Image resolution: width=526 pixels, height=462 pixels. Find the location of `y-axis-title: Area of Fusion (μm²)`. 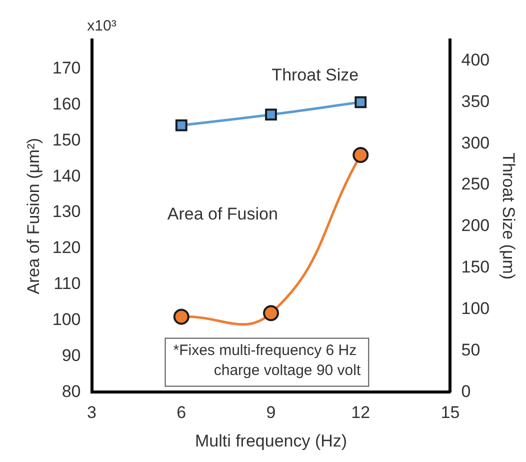

y-axis-title: Area of Fusion (μm²) is located at coordinates (33, 216).